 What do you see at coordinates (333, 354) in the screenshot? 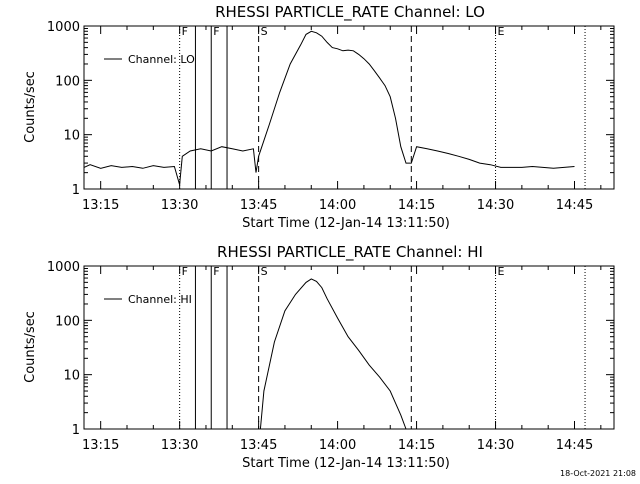
I see `series-line` at bounding box center [333, 354].